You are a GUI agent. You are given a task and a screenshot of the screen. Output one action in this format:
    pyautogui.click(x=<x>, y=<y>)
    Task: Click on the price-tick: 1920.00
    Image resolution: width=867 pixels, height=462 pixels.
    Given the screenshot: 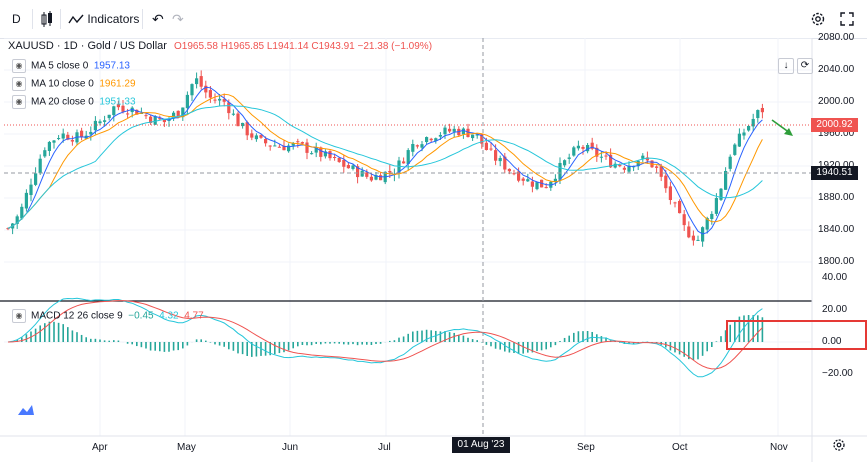 What is the action you would take?
    pyautogui.click(x=836, y=165)
    